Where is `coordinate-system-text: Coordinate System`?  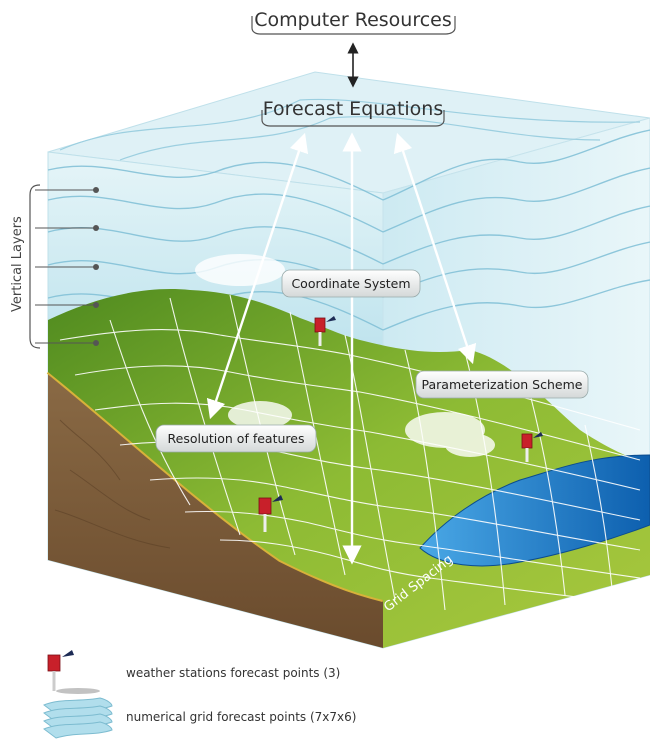
coordinate-system-text: Coordinate System is located at coordinates (350, 283).